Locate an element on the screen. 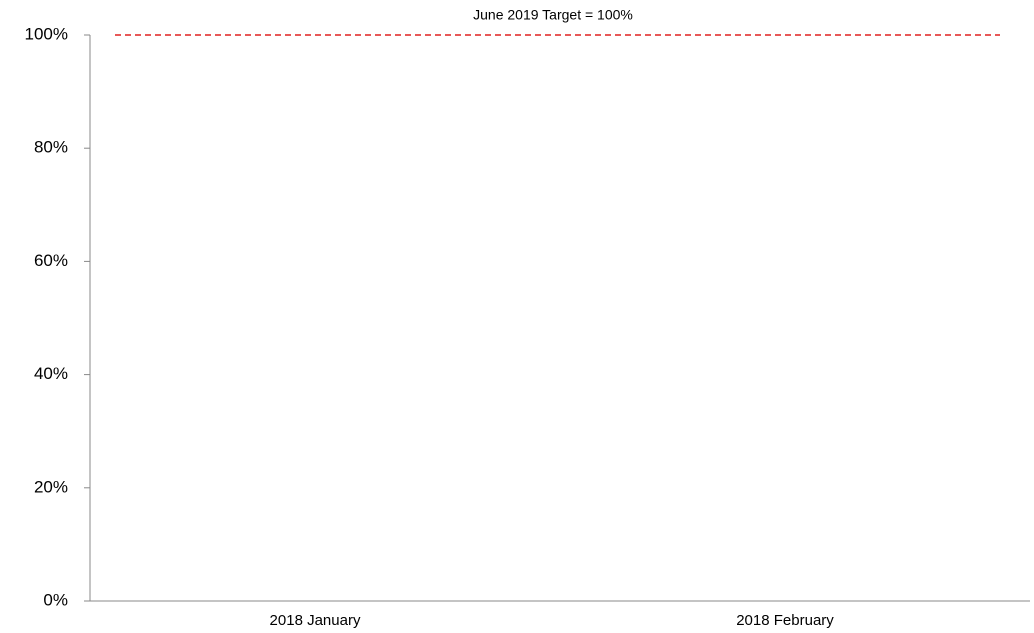 This screenshot has width=1034, height=633. y-tick-label: 40% is located at coordinates (51, 373).